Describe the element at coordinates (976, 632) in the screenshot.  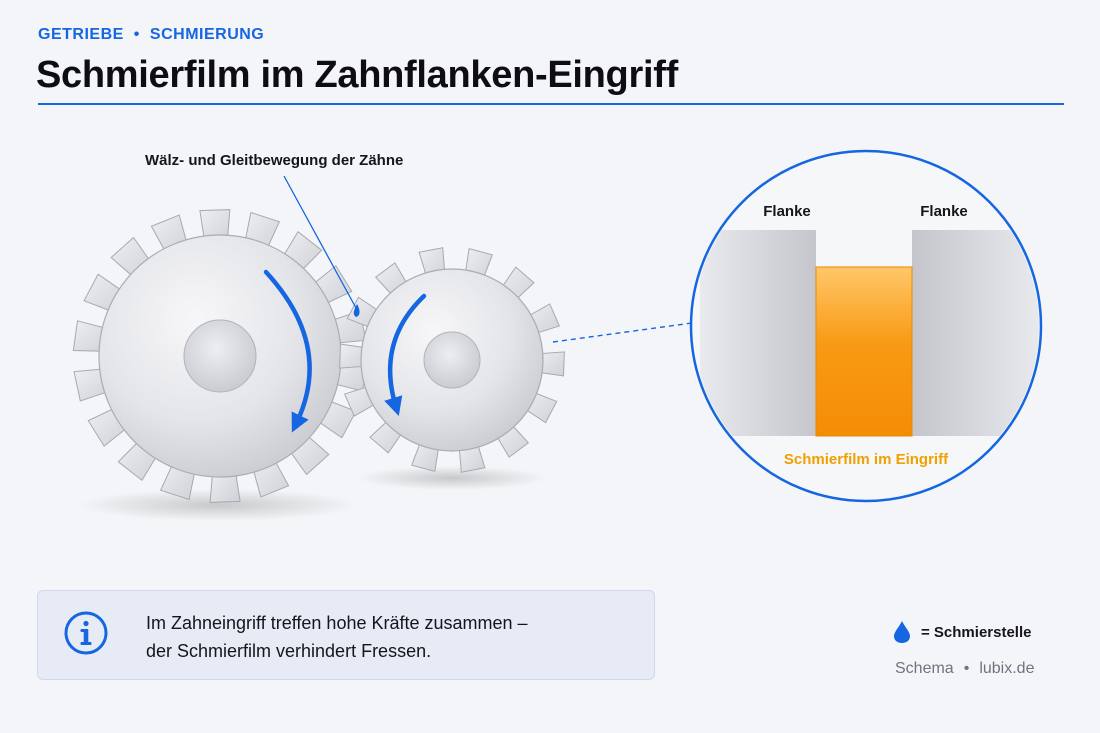
I see `legend-label: = Schmierstelle` at that location.